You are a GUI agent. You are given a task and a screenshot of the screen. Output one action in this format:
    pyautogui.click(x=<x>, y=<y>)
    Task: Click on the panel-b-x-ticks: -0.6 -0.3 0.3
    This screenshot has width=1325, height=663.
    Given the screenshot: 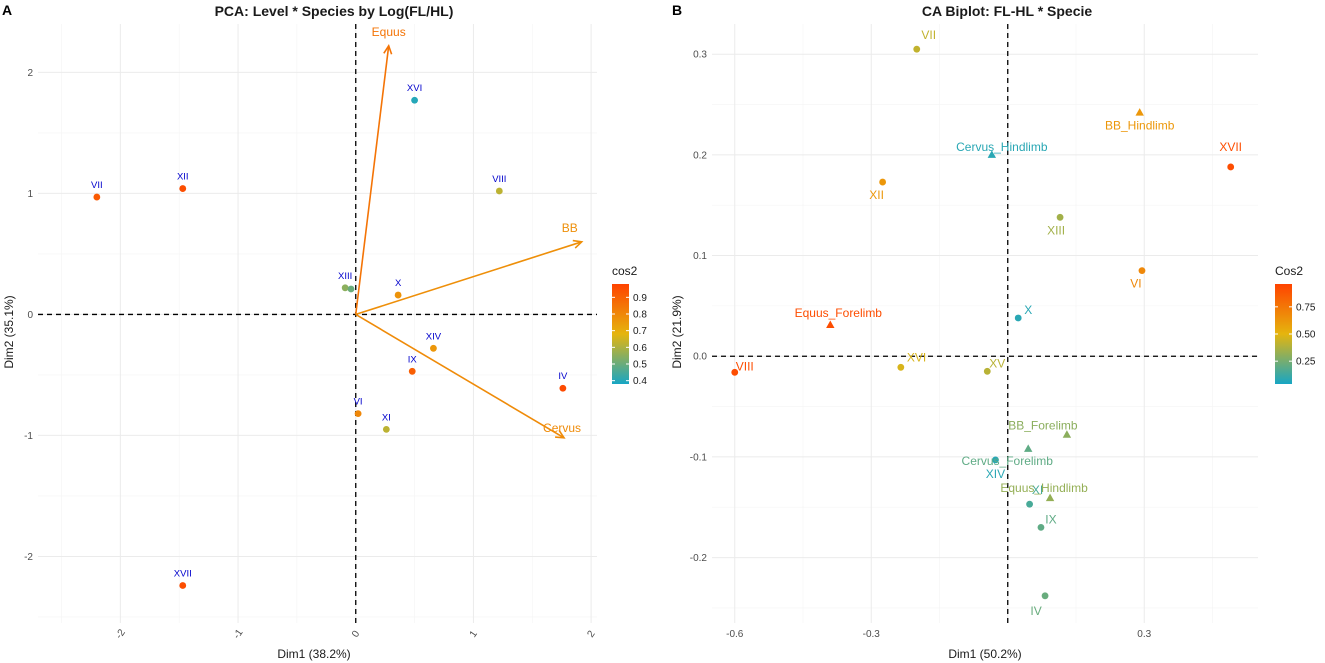 What is the action you would take?
    pyautogui.click(x=939, y=634)
    